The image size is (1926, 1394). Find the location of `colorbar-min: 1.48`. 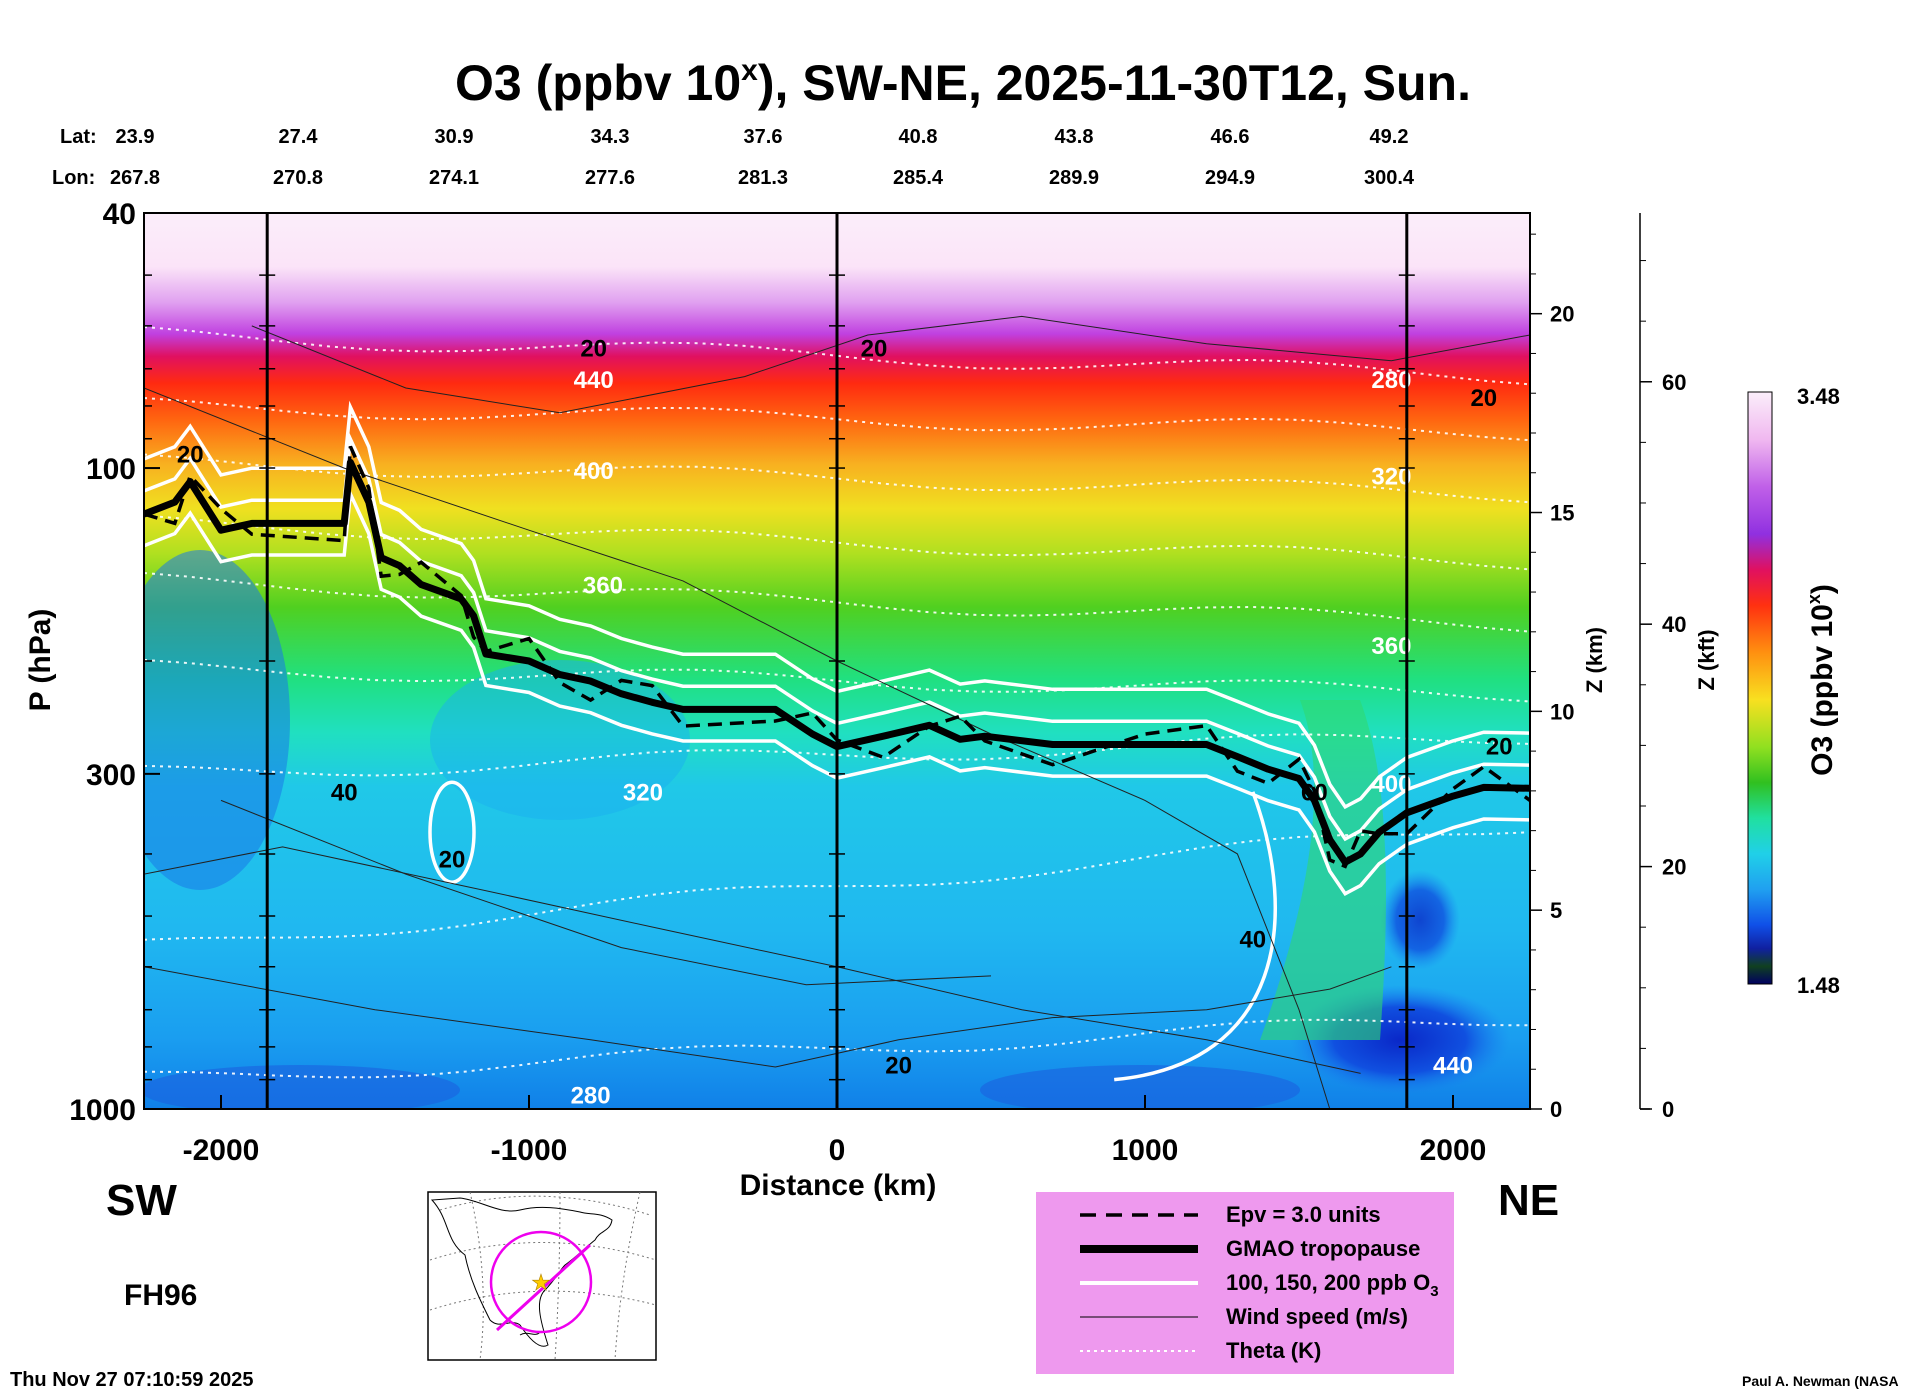

colorbar-min: 1.48 is located at coordinates (1818, 985).